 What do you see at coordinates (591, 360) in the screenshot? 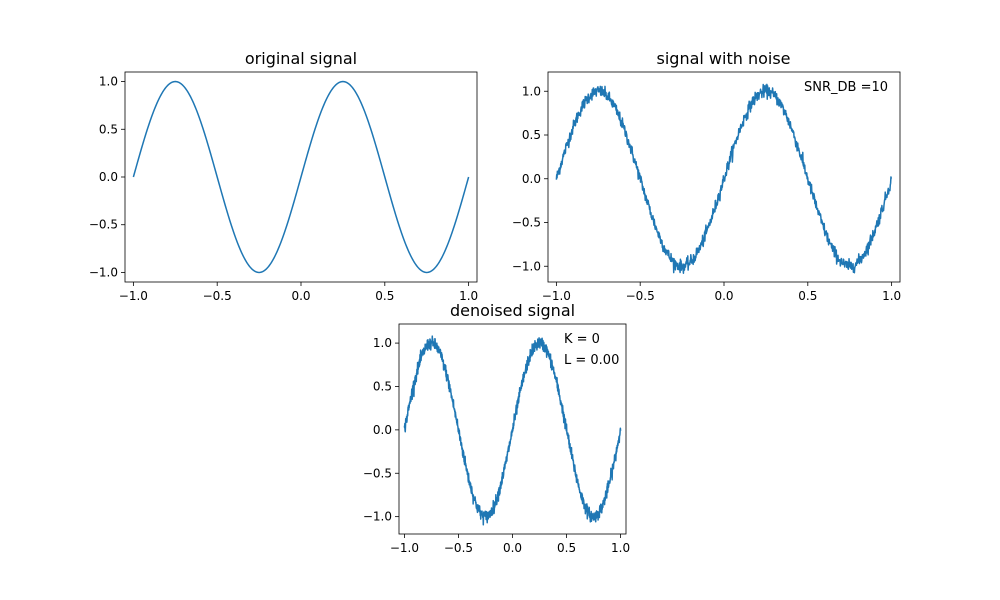
I see `l-annotation: L = 0.00` at bounding box center [591, 360].